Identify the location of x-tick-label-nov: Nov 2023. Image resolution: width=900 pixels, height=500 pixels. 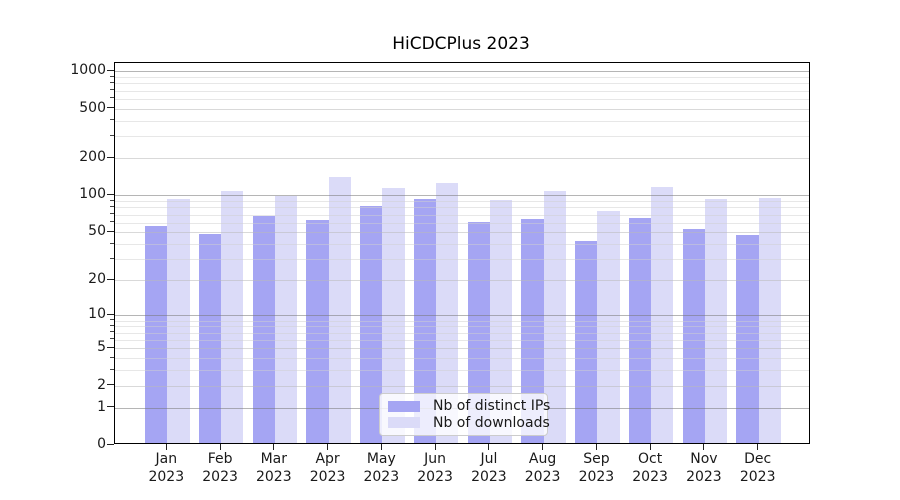
(704, 468).